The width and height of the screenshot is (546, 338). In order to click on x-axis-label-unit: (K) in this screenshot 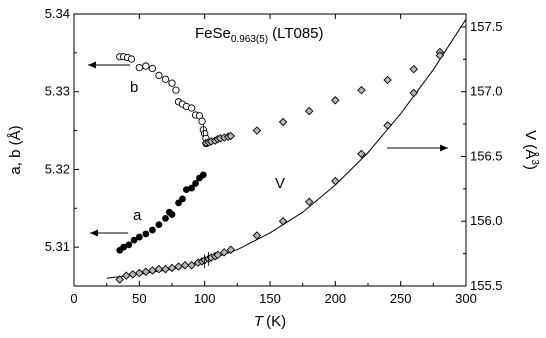, I will do `click(276, 321)`.